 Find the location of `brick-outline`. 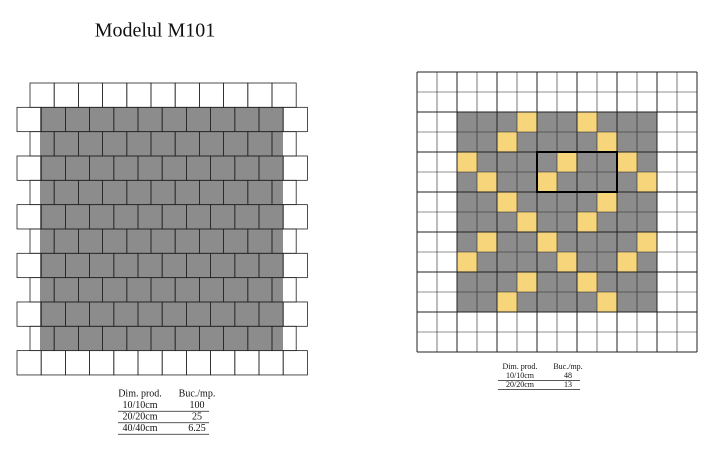

brick-outline is located at coordinates (295, 363).